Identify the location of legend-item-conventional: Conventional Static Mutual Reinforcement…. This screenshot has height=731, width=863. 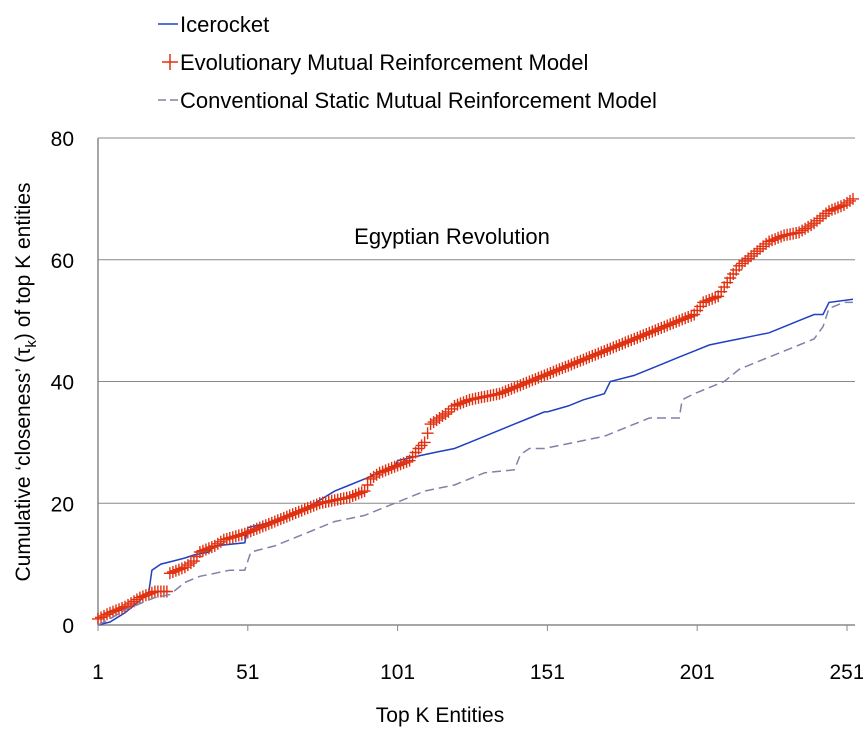
(407, 100).